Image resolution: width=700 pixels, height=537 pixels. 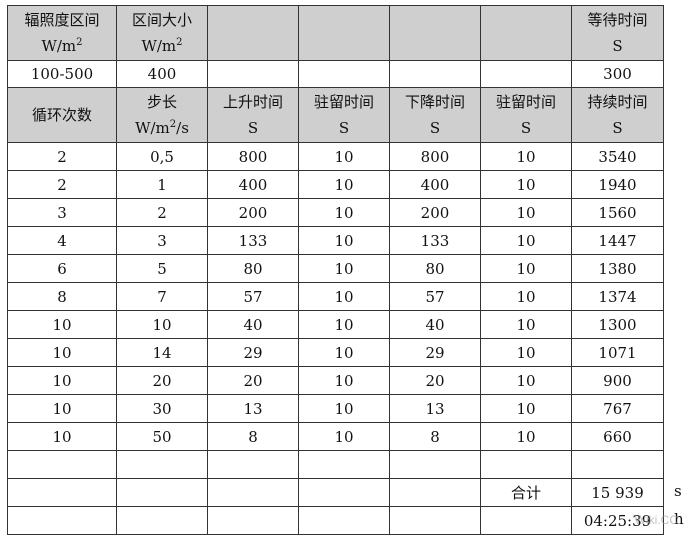 What do you see at coordinates (253, 408) in the screenshot?
I see `cell-rise: 13` at bounding box center [253, 408].